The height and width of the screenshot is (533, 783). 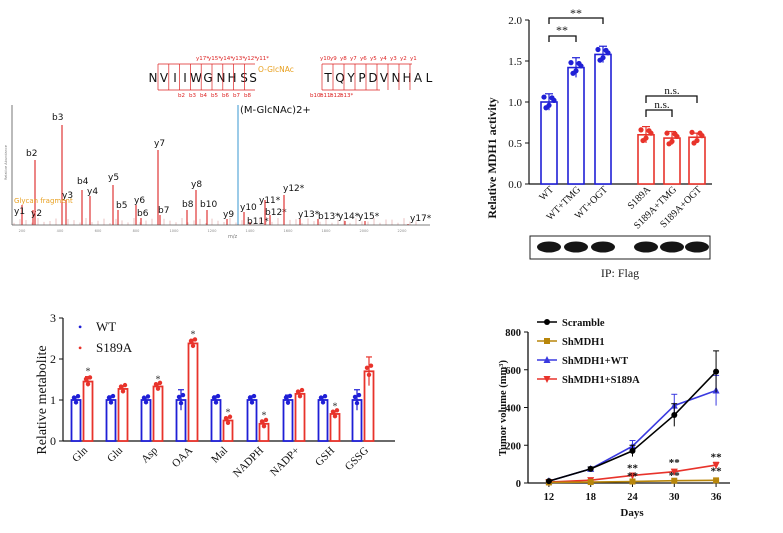 I want to click on spectrum-x-label: m/z, so click(x=233, y=237).